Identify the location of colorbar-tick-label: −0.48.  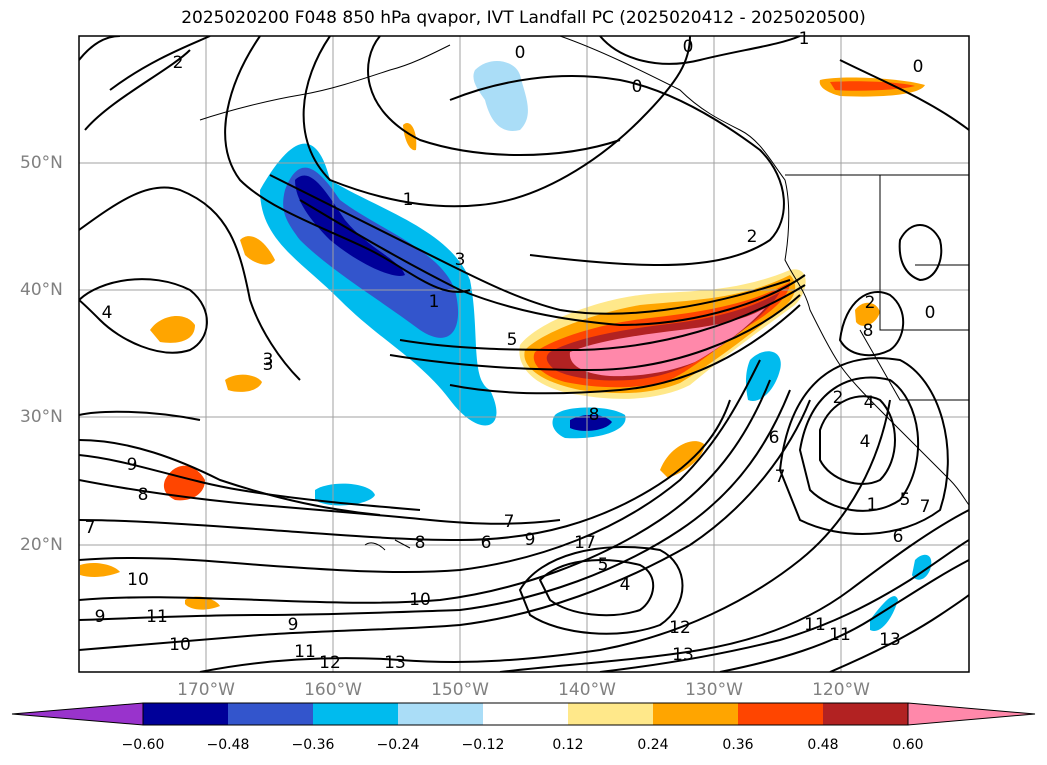
(228, 745).